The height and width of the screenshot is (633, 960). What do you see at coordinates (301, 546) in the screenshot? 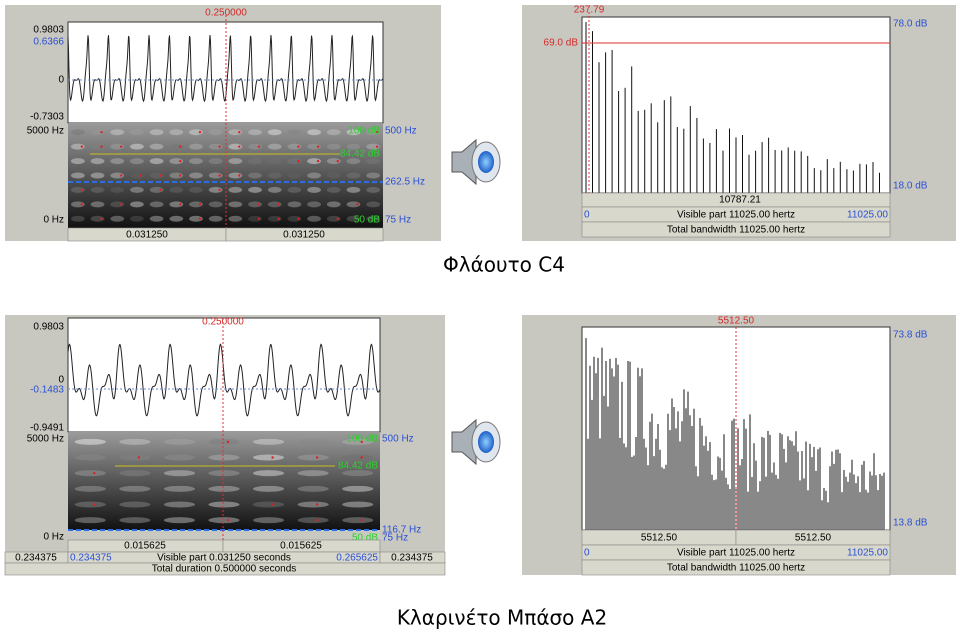
I see `right-duration: 0.015625` at bounding box center [301, 546].